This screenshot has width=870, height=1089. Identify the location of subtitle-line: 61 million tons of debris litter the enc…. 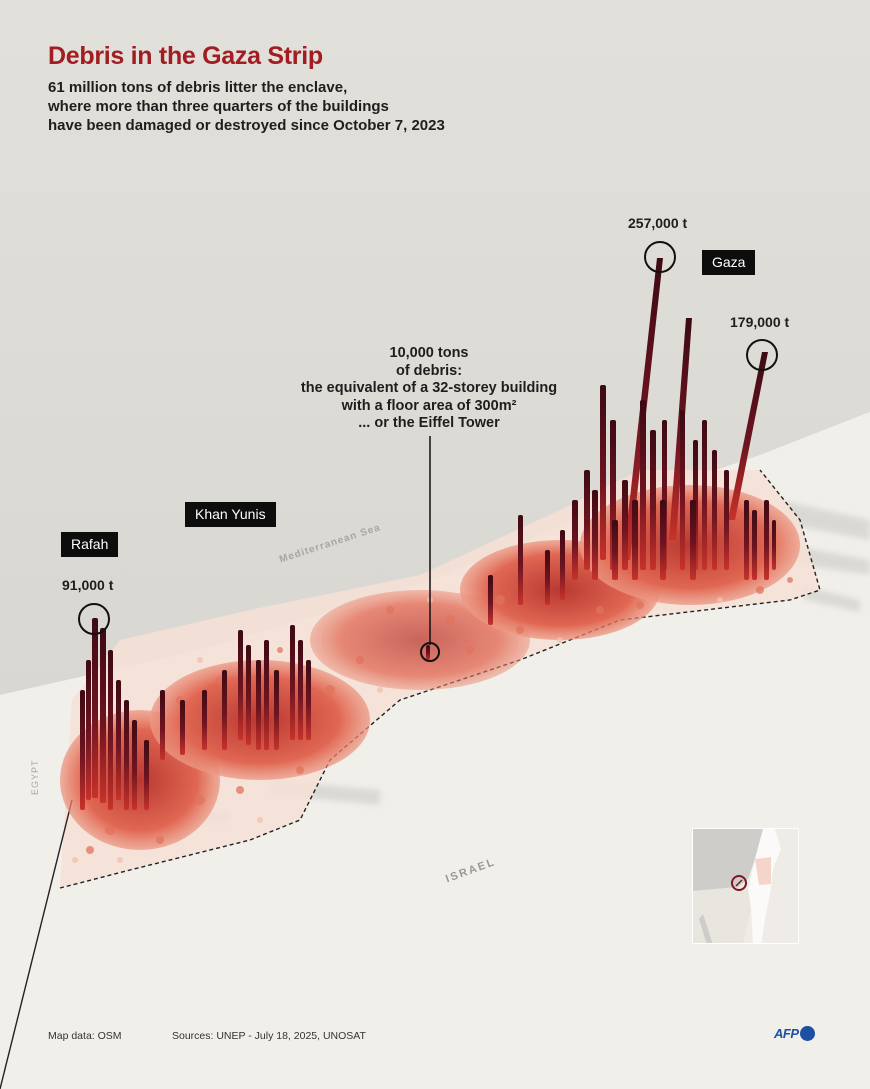
(198, 87).